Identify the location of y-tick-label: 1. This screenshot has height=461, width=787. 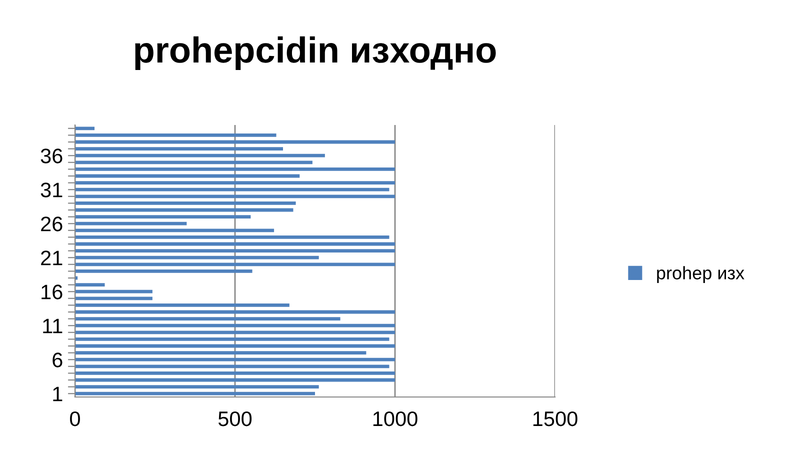
(57, 394).